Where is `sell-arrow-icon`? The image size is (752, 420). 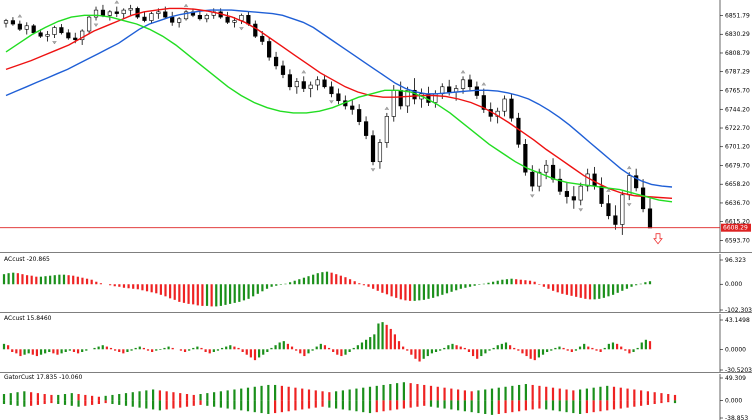
sell-arrow-icon is located at coordinates (658, 239).